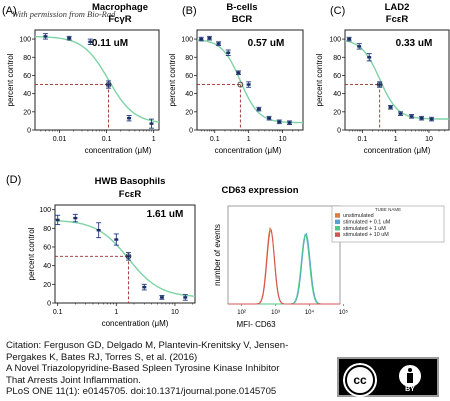  What do you see at coordinates (310, 312) in the screenshot?
I see `x-tick-label: 10⁴` at bounding box center [310, 312].